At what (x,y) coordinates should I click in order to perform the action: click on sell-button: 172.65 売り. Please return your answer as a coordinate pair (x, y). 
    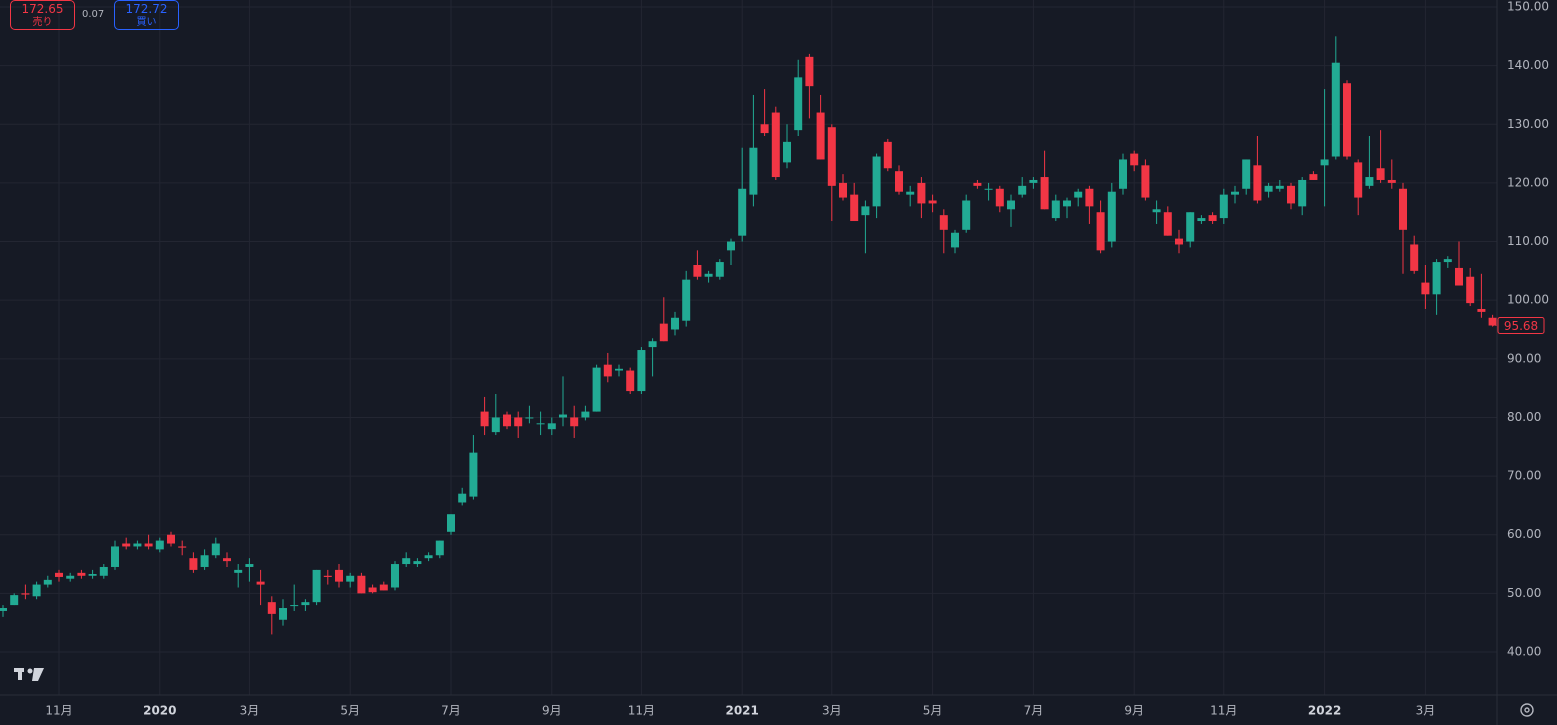
    Looking at the image, I should click on (42, 15).